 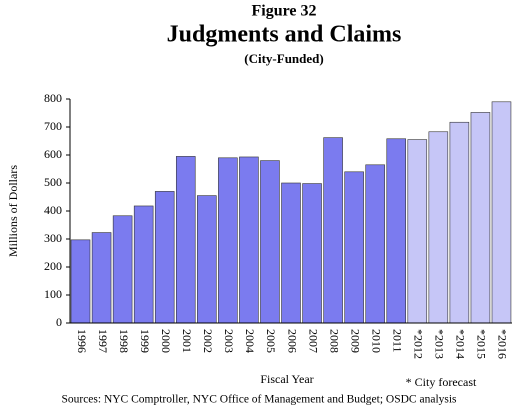 I want to click on x-tick-label: *2014, so click(x=461, y=344).